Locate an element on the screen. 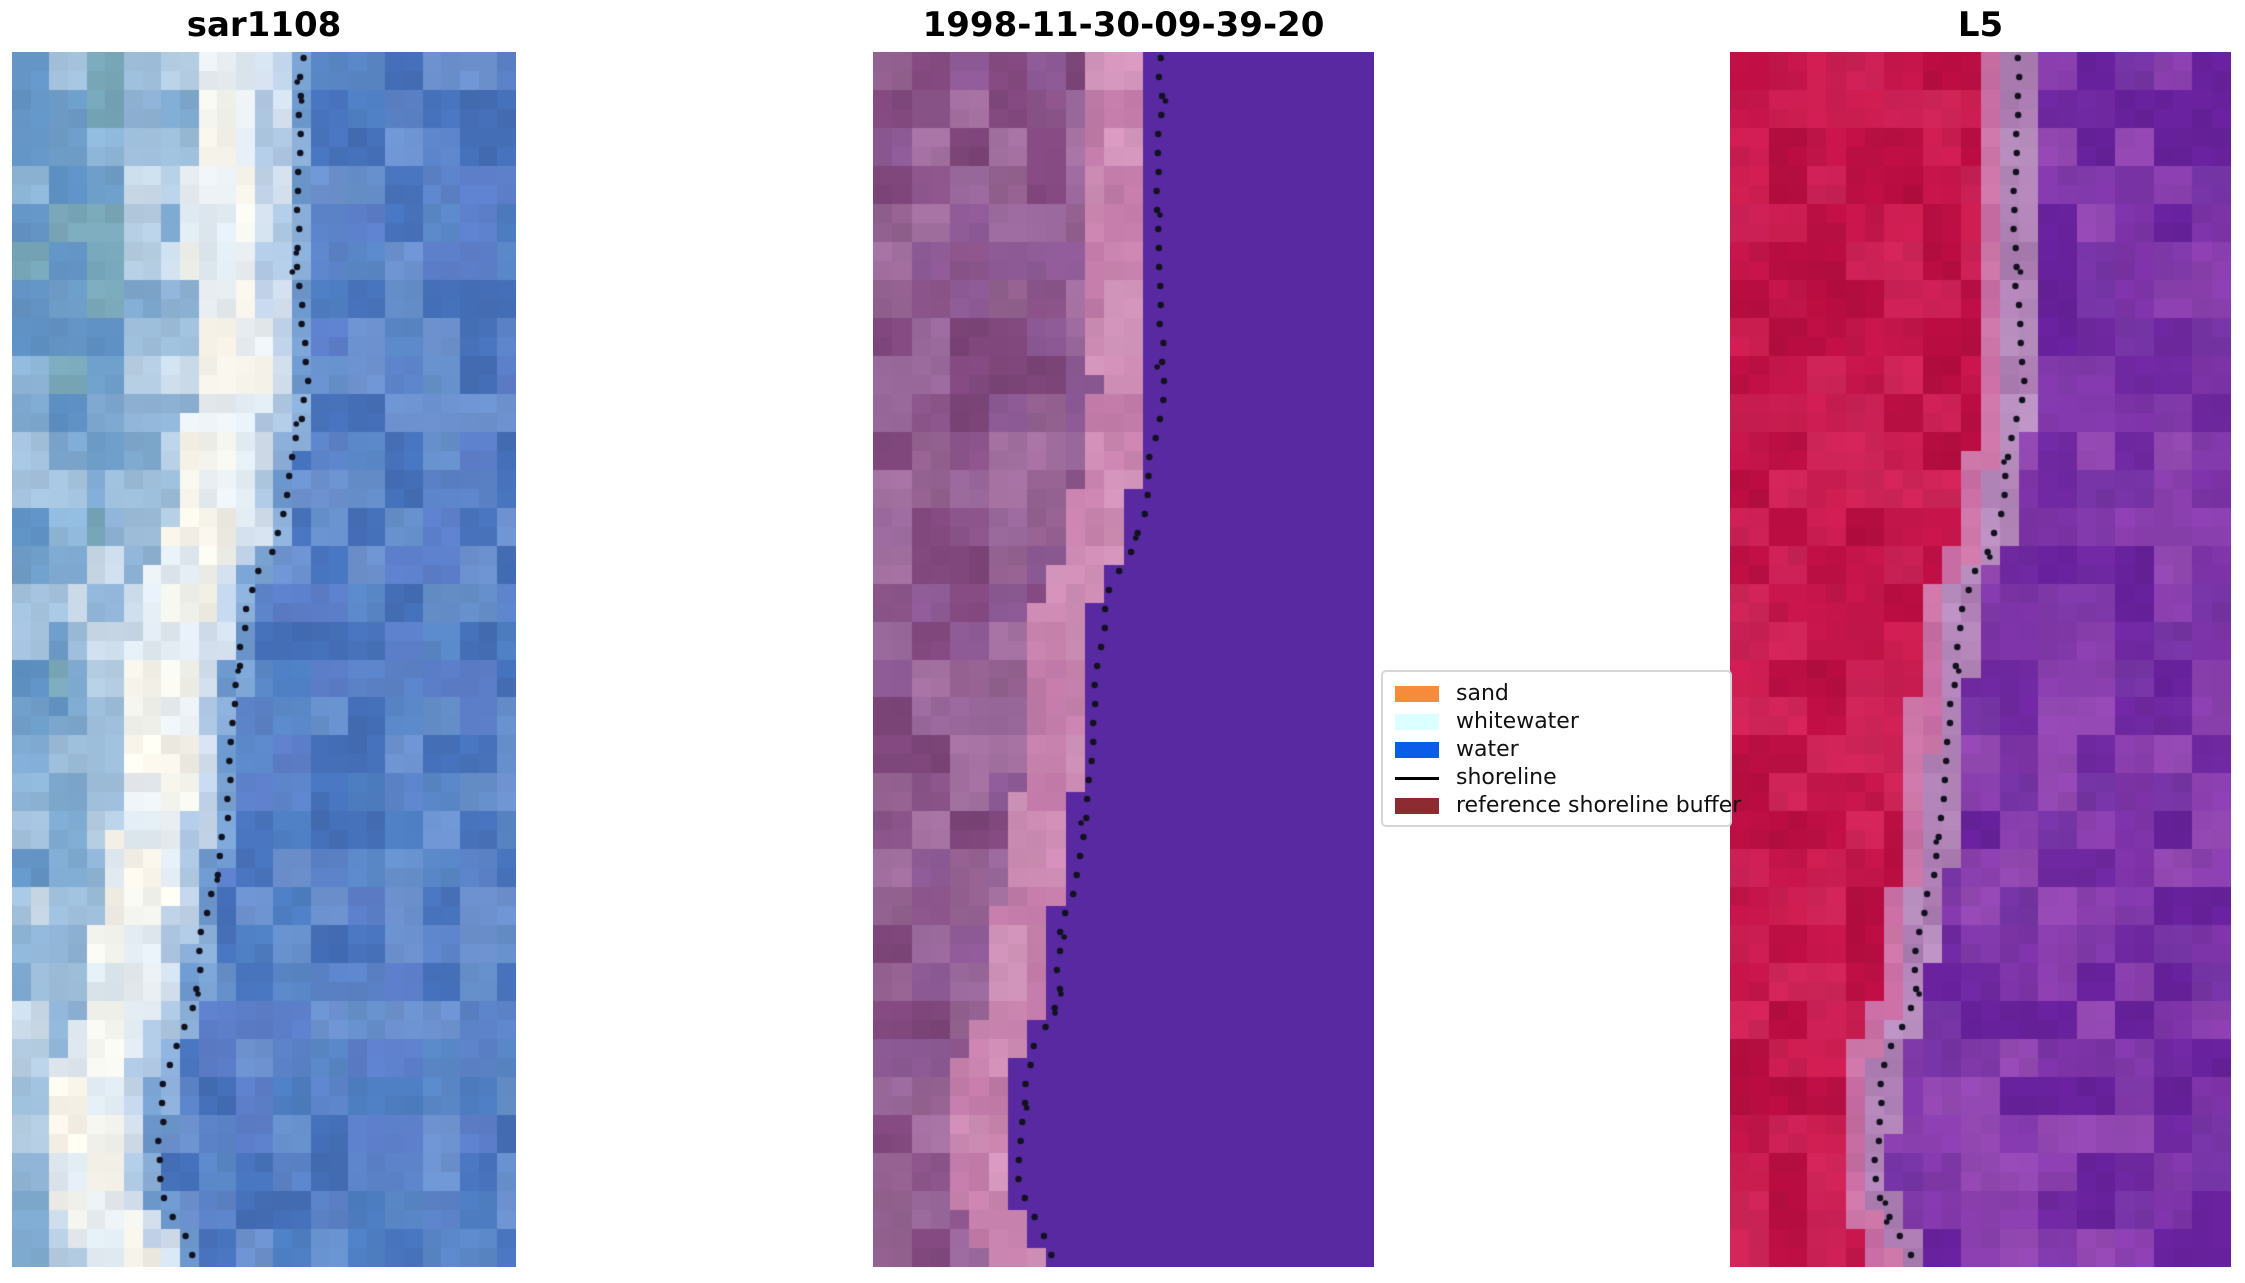  legend-item-sand: sand is located at coordinates (1556, 694).